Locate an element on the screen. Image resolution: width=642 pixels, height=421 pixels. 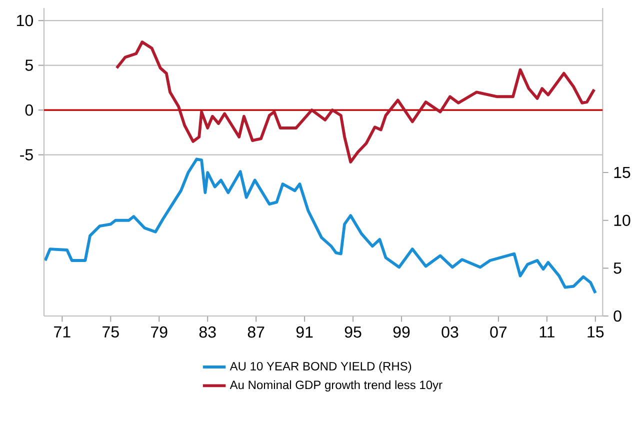
y-tick-label: 5 is located at coordinates (29, 65).